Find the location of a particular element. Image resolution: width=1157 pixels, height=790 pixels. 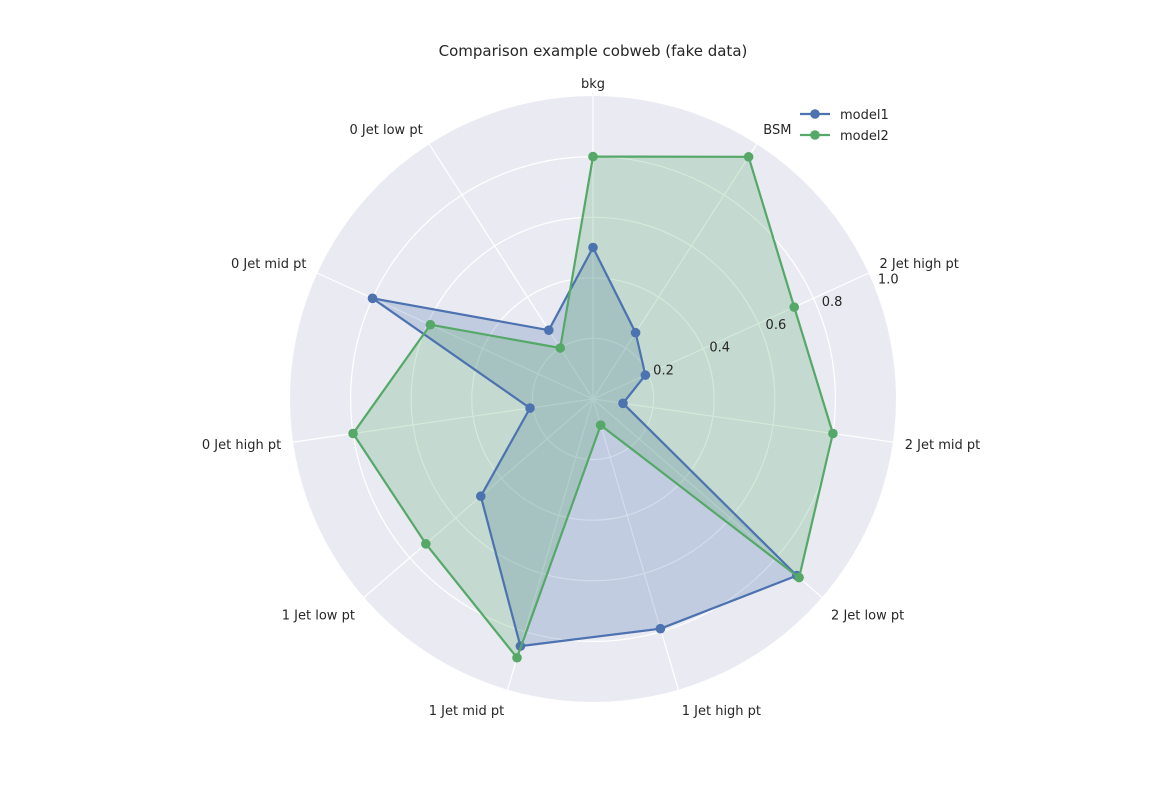

category-label: 1 Jet low pt is located at coordinates (318, 615).